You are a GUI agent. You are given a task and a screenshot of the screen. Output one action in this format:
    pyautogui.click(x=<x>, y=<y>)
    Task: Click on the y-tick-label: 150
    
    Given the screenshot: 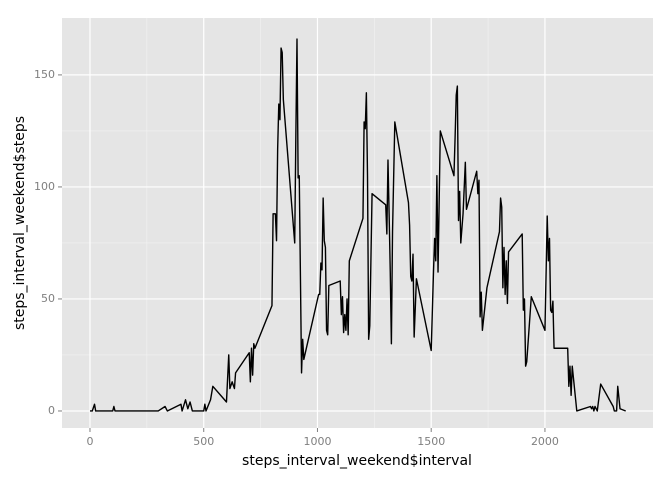 What is the action you would take?
    pyautogui.click(x=44, y=74)
    